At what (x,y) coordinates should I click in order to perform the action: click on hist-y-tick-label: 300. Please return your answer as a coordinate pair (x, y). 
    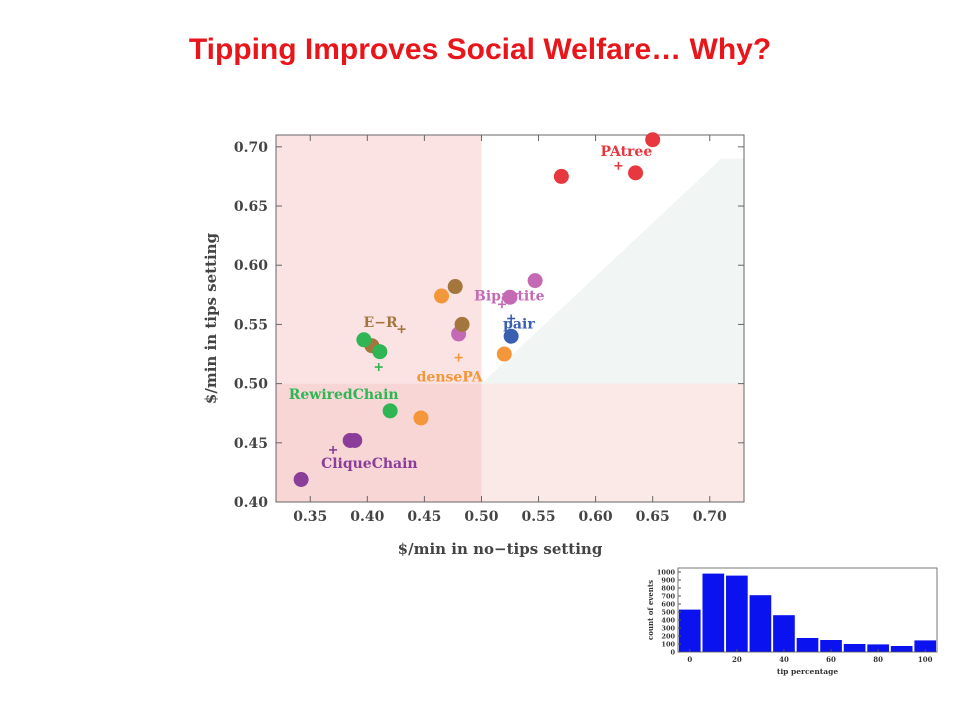
    Looking at the image, I should click on (668, 629).